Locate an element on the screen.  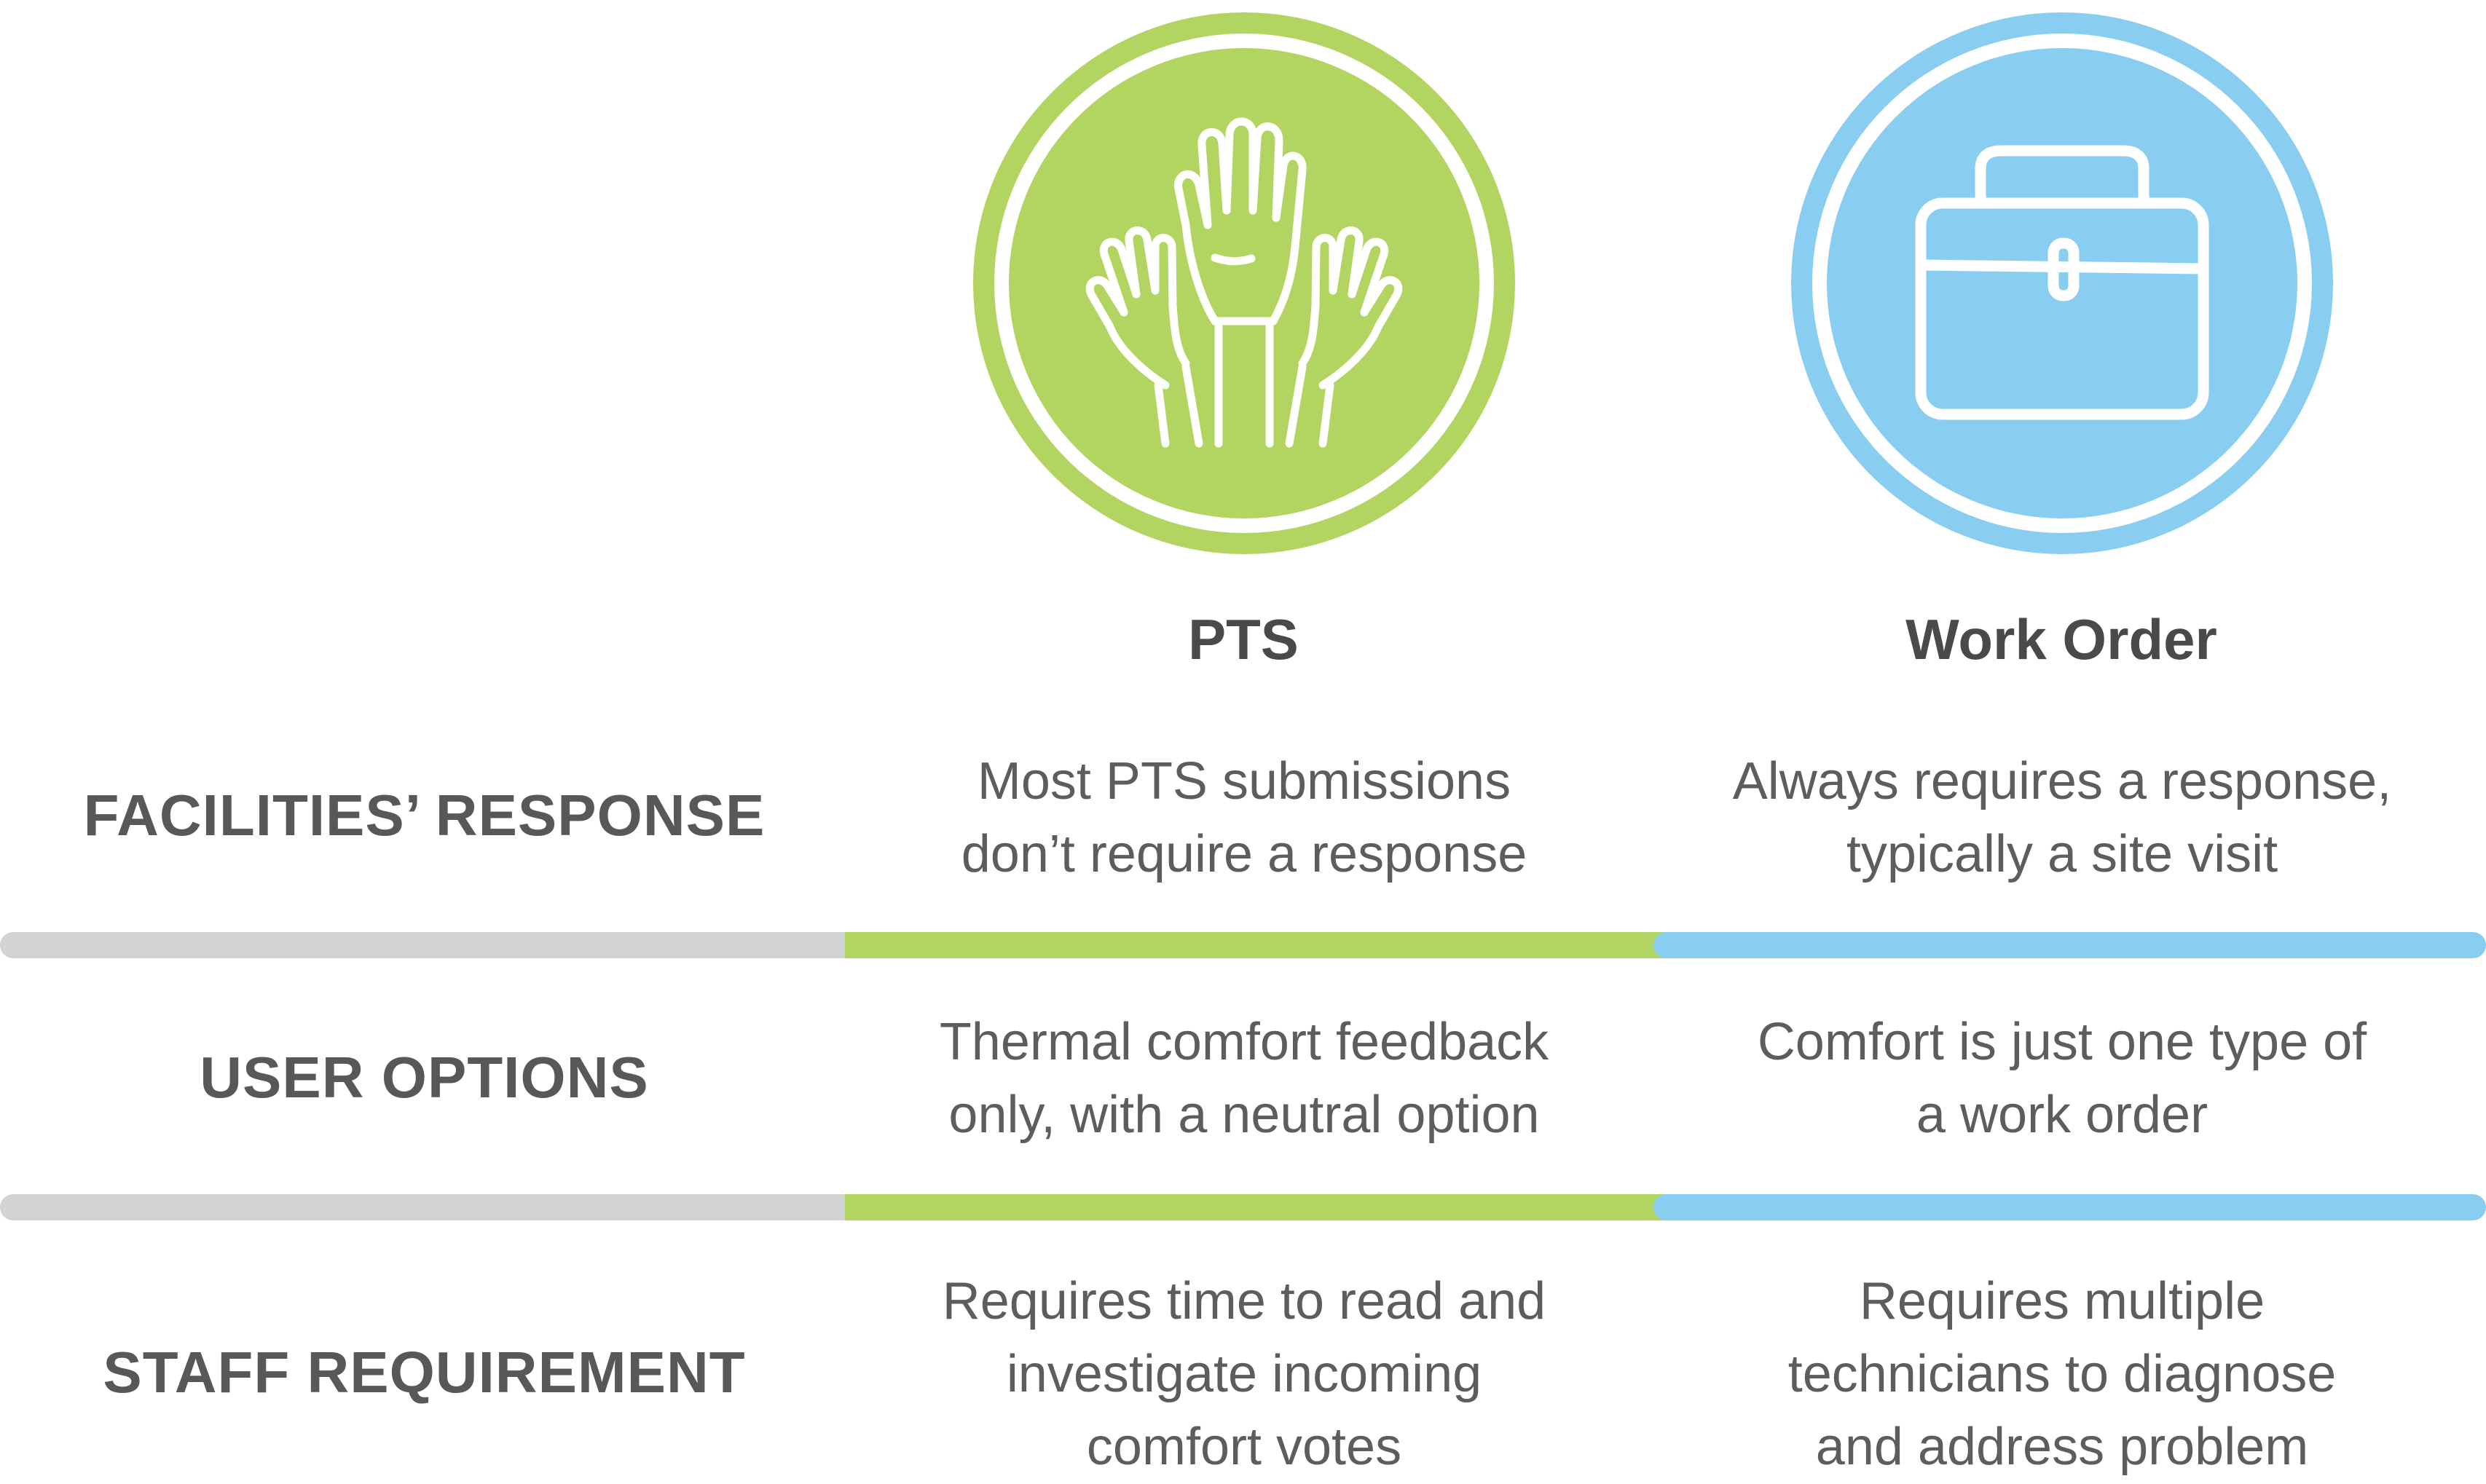
toolbox-icon is located at coordinates (2062, 283).